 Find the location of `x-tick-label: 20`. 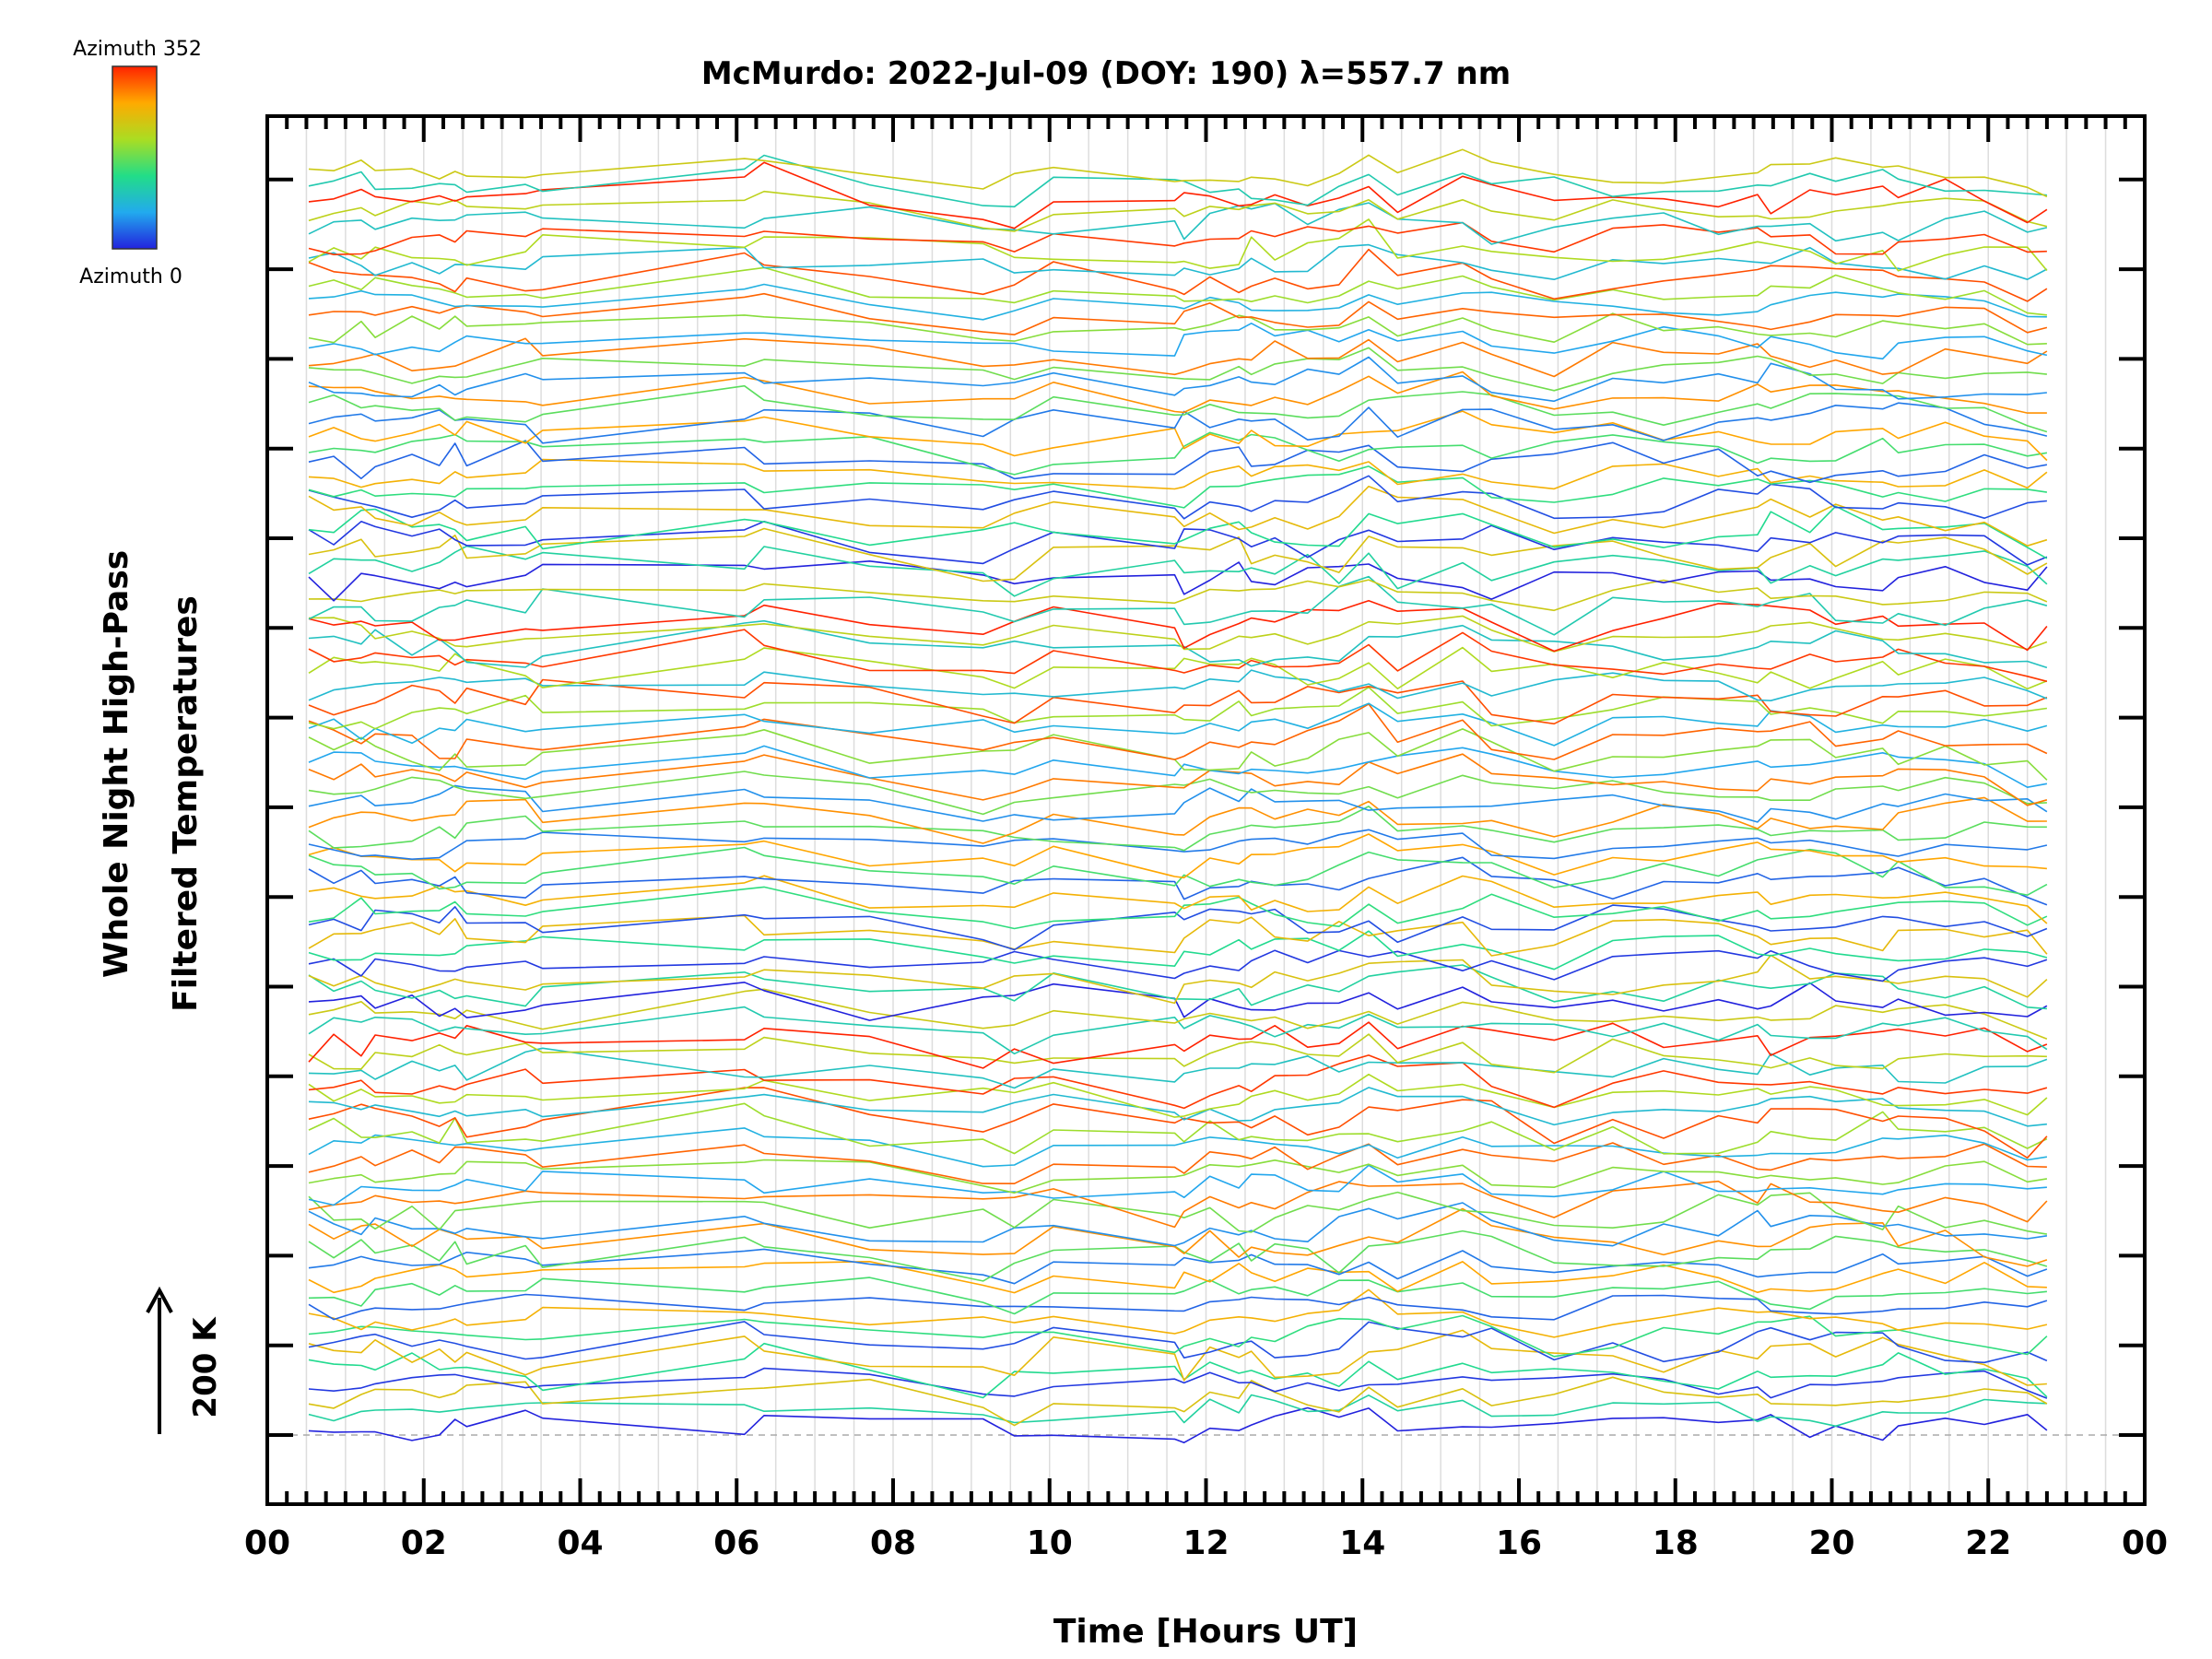

x-tick-label: 20 is located at coordinates (1831, 1543).